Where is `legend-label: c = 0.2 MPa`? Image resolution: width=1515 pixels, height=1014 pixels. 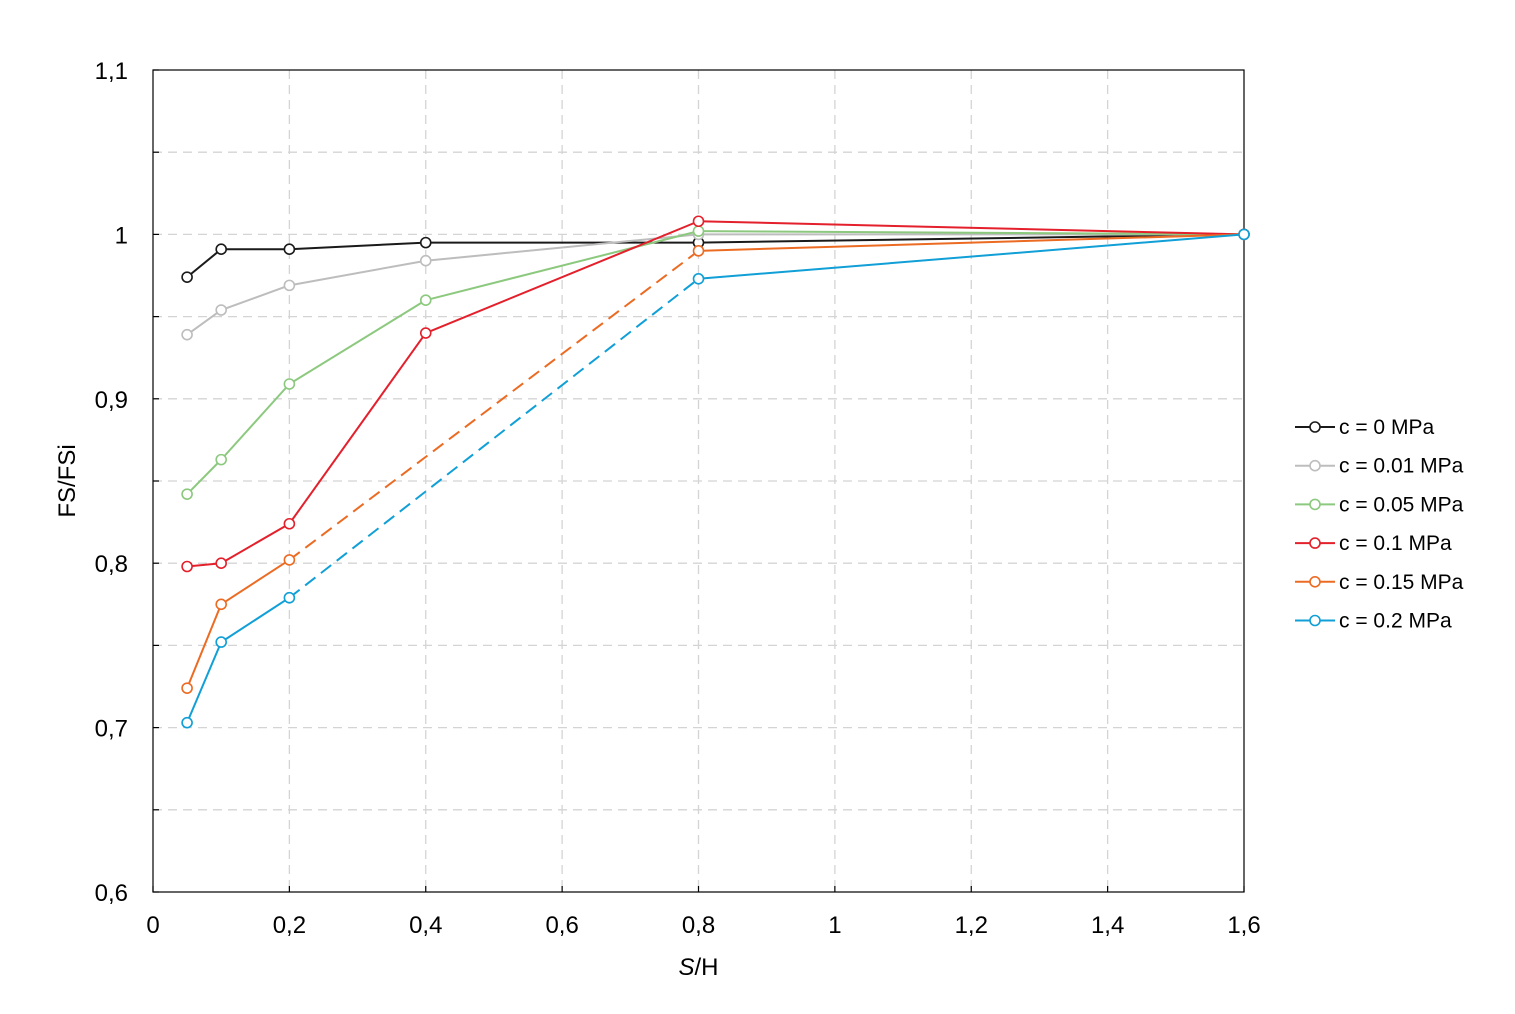
legend-label: c = 0.2 MPa is located at coordinates (1395, 621).